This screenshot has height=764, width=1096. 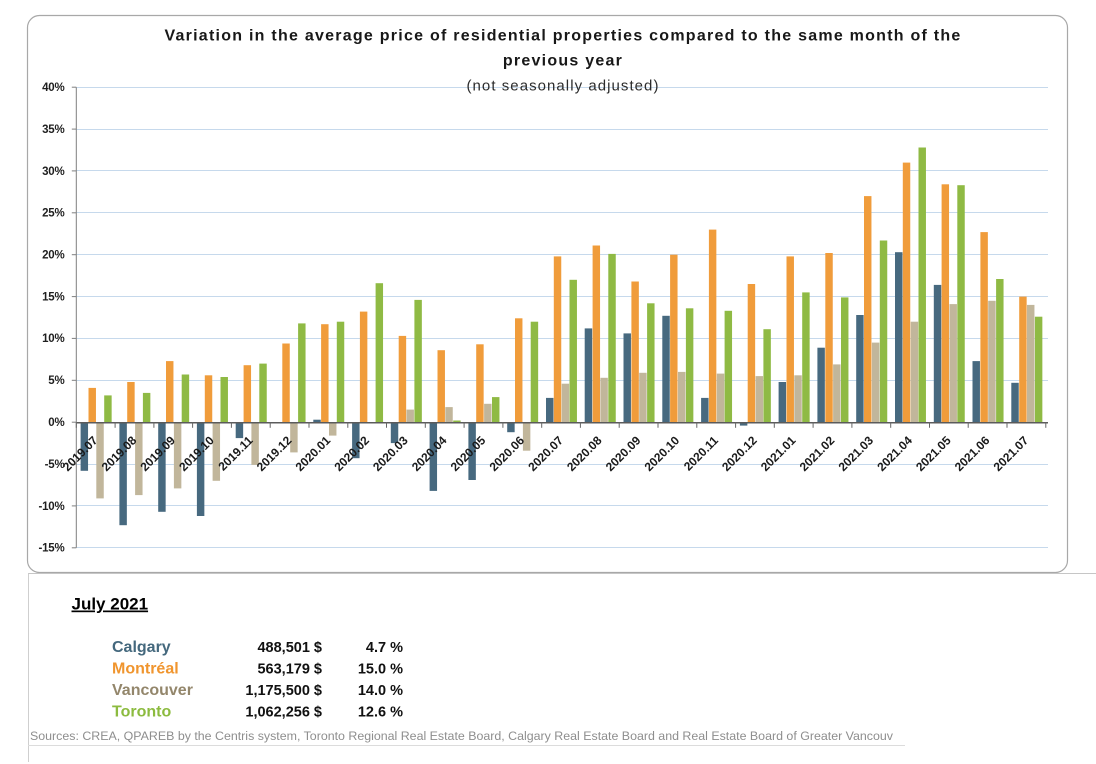 What do you see at coordinates (196, 453) in the screenshot?
I see `svg-text: 2019.10` at bounding box center [196, 453].